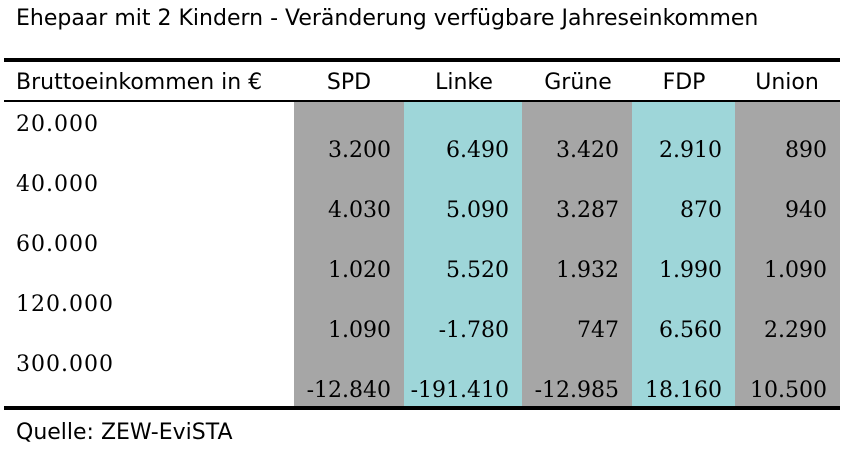 Image resolution: width=843 pixels, height=454 pixels. What do you see at coordinates (576, 390) in the screenshot?
I see `value-gruene-row-5: -12.985` at bounding box center [576, 390].